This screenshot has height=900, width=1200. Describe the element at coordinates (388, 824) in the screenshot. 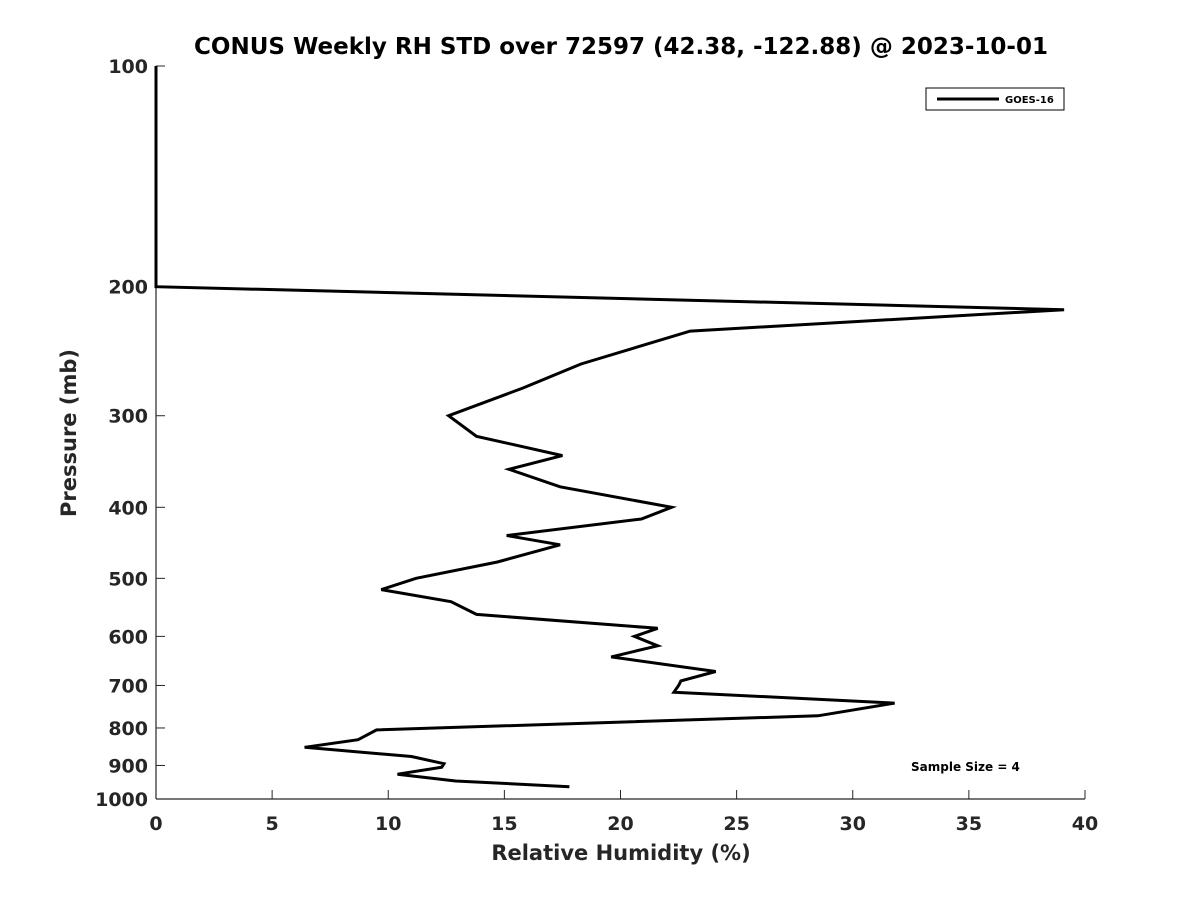

I see `x-tick-label: 10` at that location.